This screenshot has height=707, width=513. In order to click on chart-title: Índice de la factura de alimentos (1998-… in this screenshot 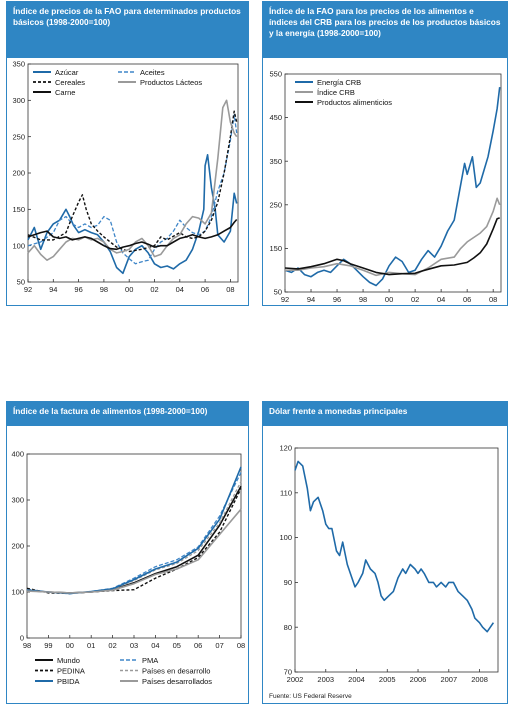, I will do `click(127, 414)`.